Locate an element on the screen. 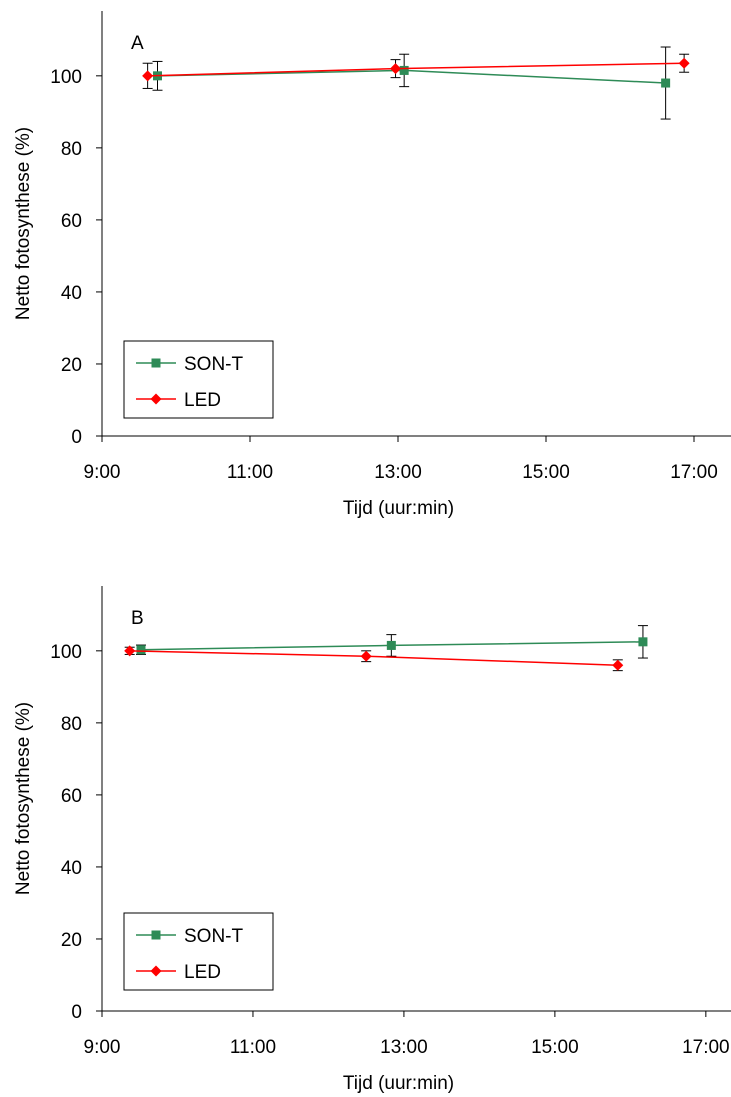 The image size is (731, 1097). panel-label: B is located at coordinates (137, 618).